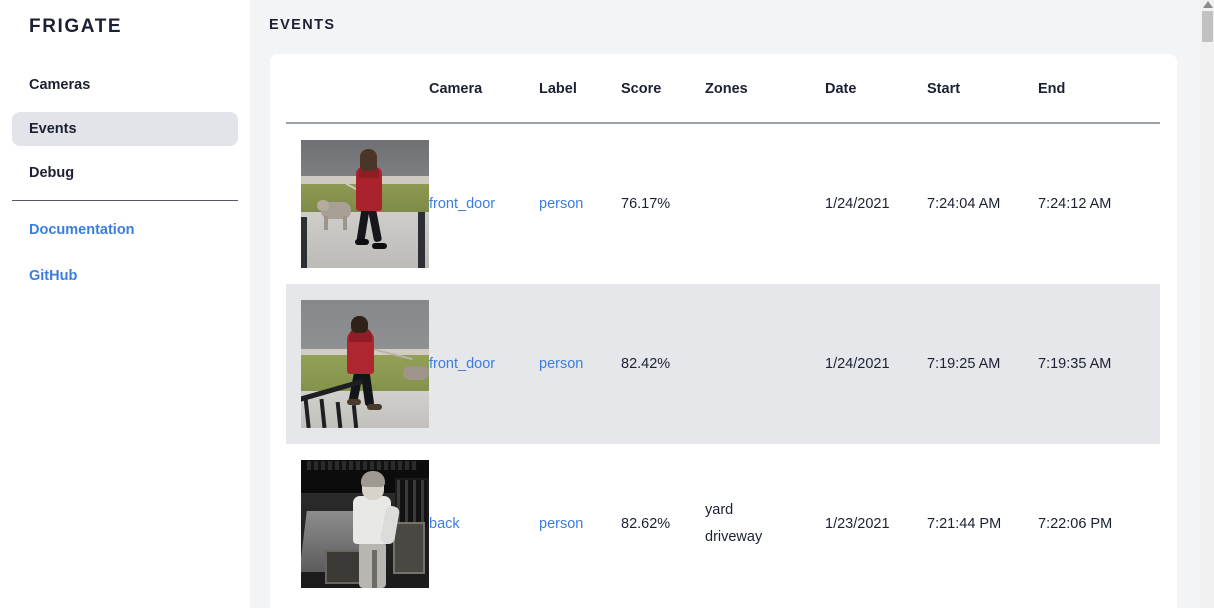  What do you see at coordinates (1207, 304) in the screenshot?
I see `vertical-scrollbar` at bounding box center [1207, 304].